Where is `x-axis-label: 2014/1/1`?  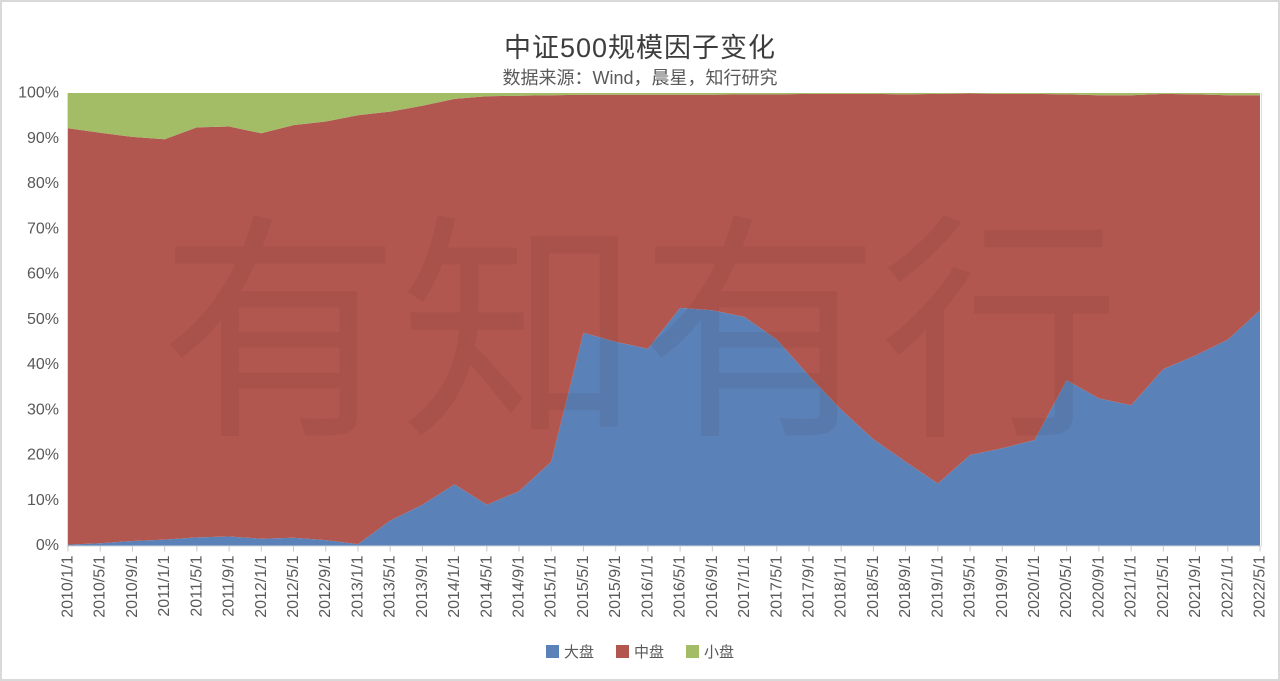
x-axis-label: 2014/1/1 is located at coordinates (454, 586).